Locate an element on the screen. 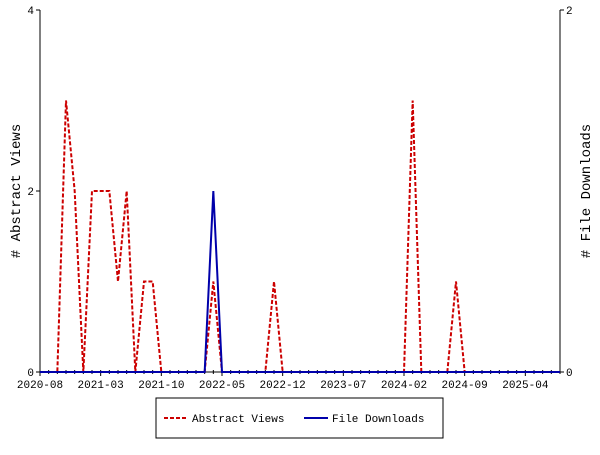 This screenshot has width=600, height=455. y-axis-label: # Abstract Views is located at coordinates (17, 191).